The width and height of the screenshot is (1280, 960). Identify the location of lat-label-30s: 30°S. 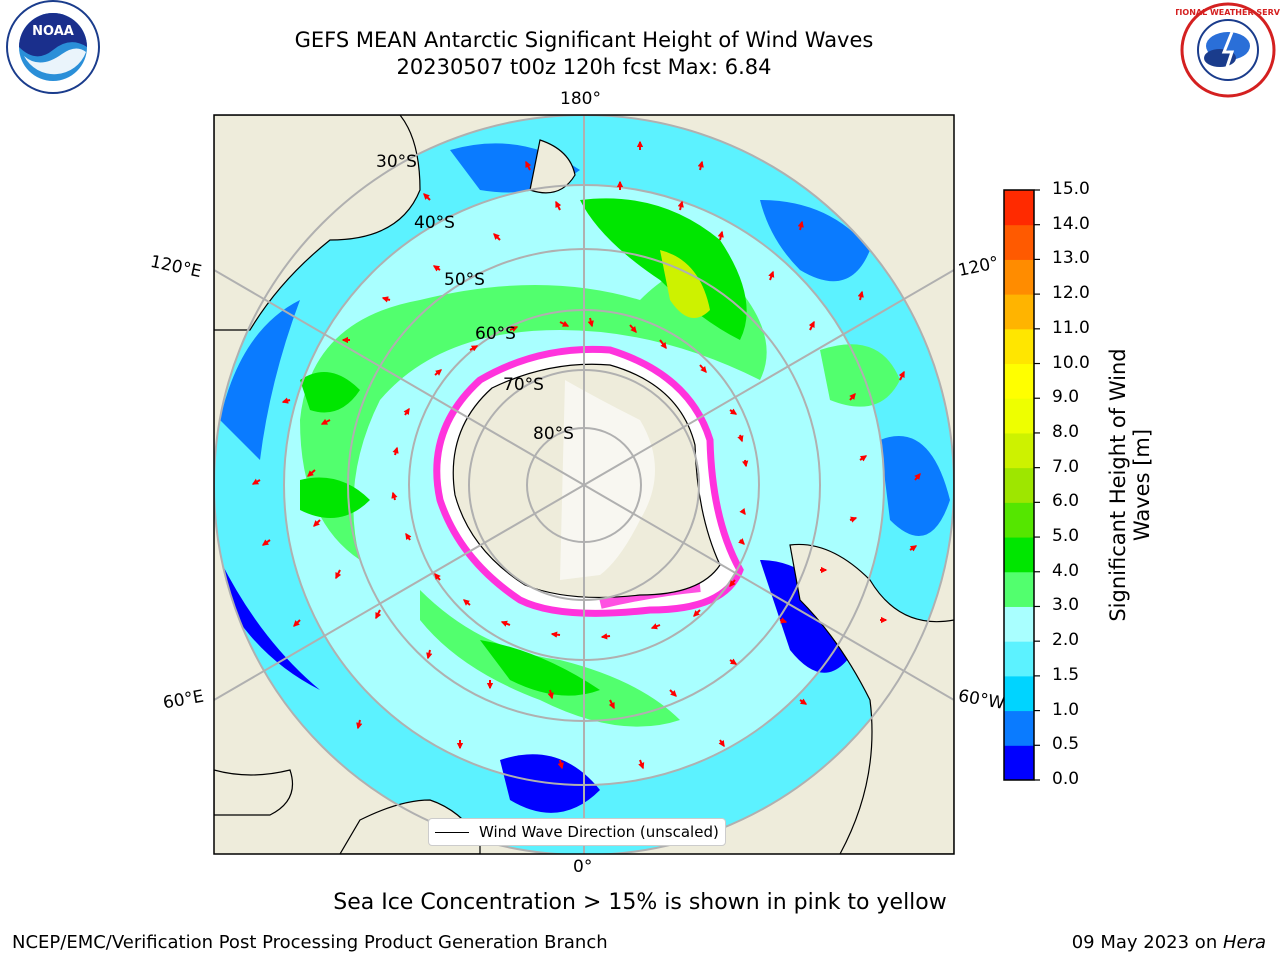
(396, 162).